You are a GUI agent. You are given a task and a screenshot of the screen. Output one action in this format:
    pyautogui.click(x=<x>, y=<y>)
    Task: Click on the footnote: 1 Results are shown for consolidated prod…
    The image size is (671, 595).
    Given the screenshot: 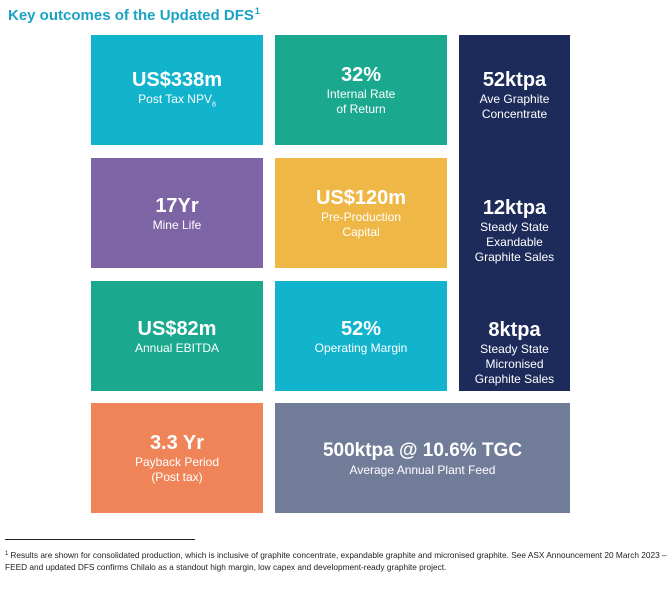 What is the action you would take?
    pyautogui.click(x=336, y=560)
    